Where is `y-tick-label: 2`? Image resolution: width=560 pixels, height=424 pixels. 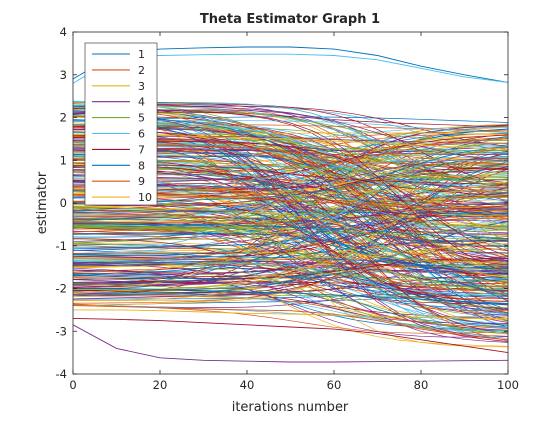 y-tick-label: 2 is located at coordinates (63, 118).